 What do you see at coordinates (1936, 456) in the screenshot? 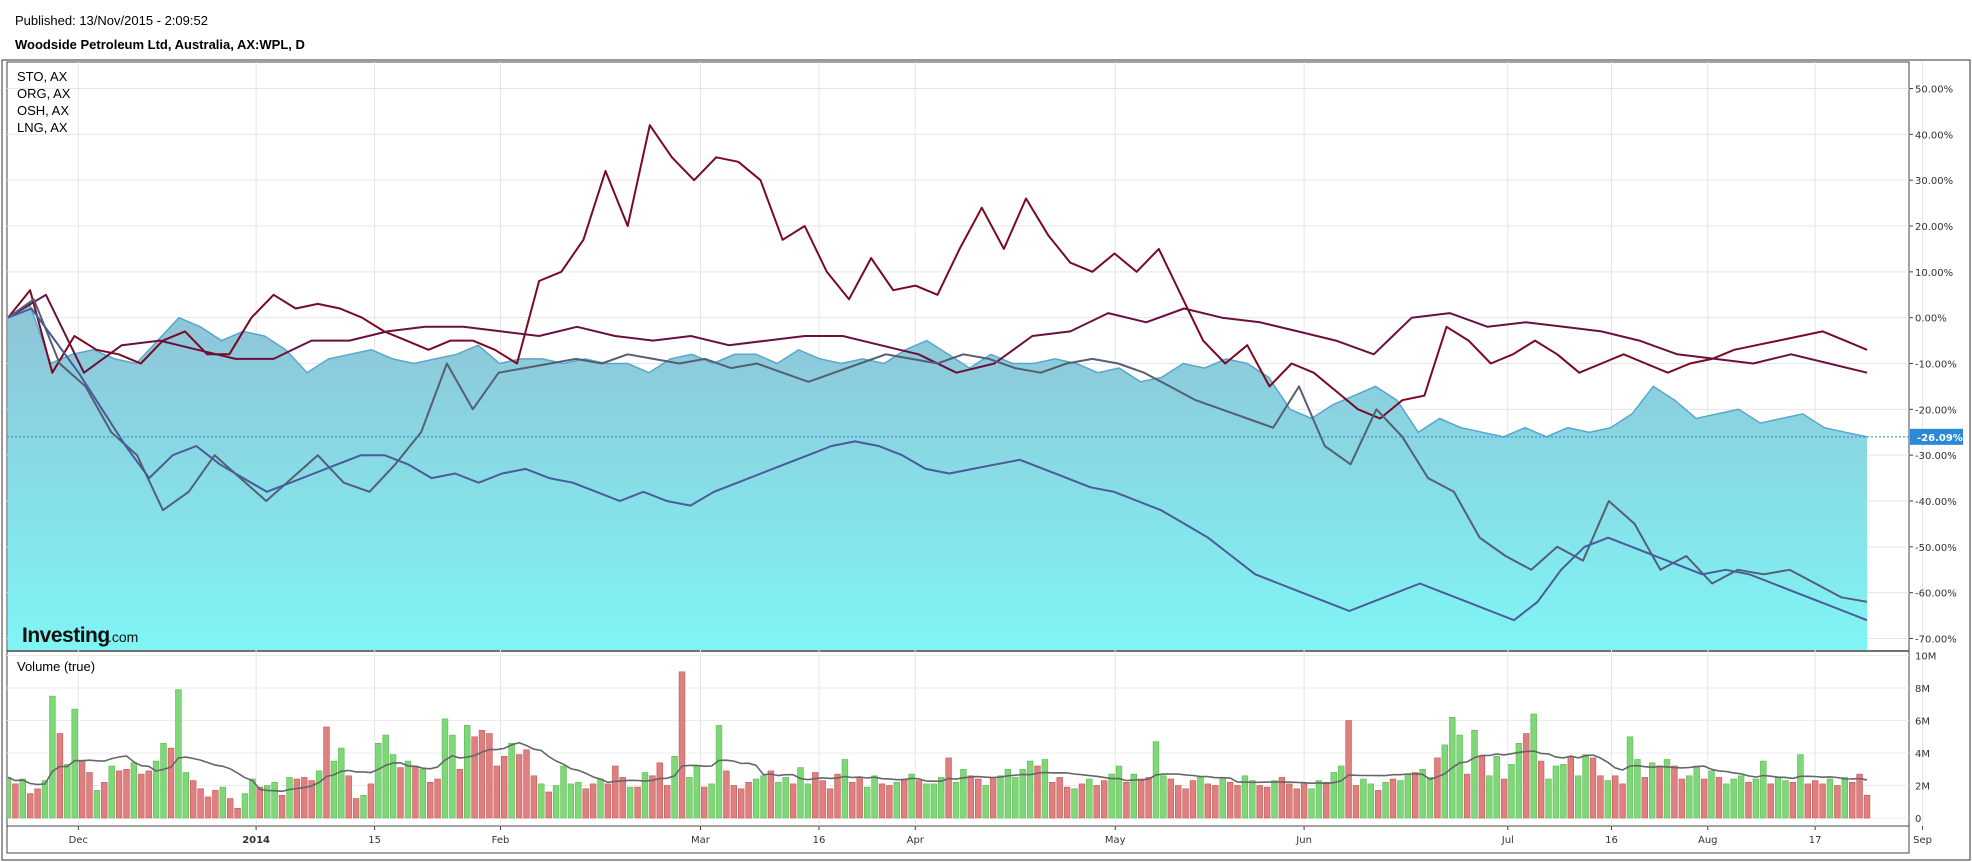
I see `y-tick-label: -30.00%` at bounding box center [1936, 456].